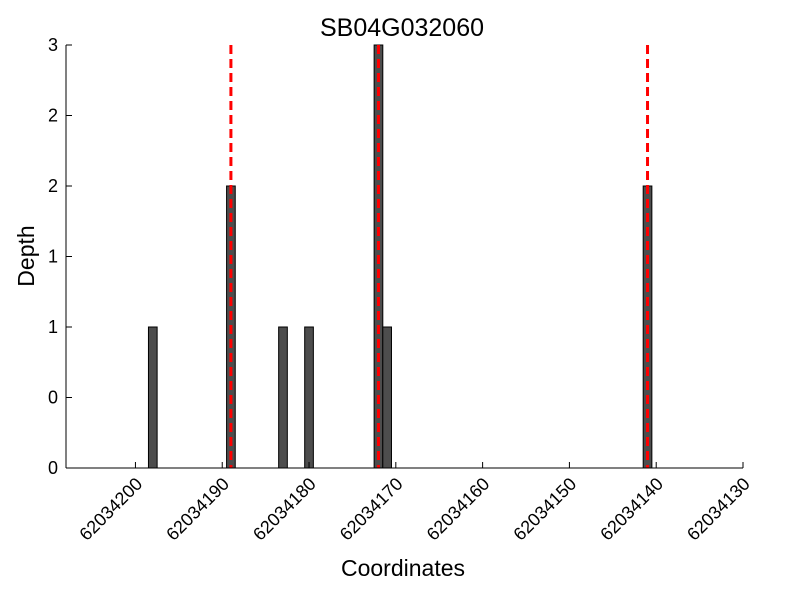 This screenshot has height=600, width=800. What do you see at coordinates (53, 45) in the screenshot?
I see `y-tick-label: 3` at bounding box center [53, 45].